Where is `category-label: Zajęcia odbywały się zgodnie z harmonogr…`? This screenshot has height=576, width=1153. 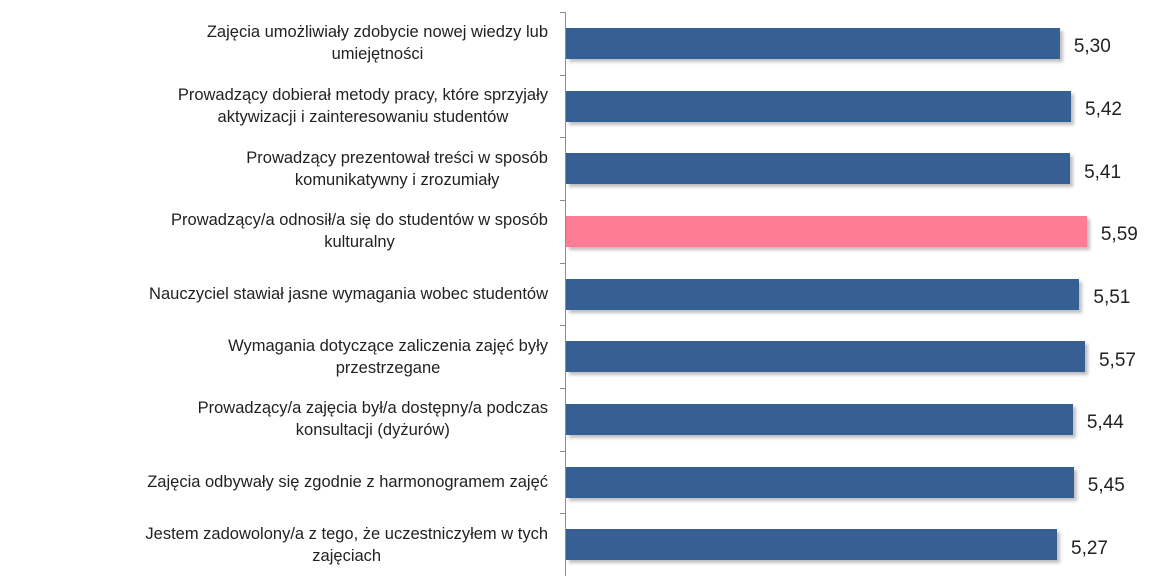 category-label: Zajęcia odbywały się zgodnie z harmonogr… is located at coordinates (274, 482).